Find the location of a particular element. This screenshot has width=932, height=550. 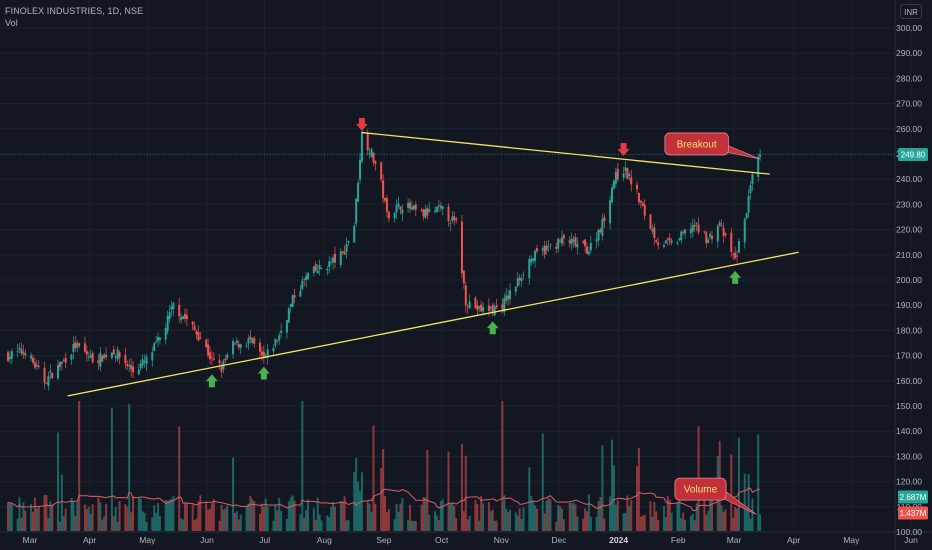

price-tick-label: 210.00 is located at coordinates (909, 255).